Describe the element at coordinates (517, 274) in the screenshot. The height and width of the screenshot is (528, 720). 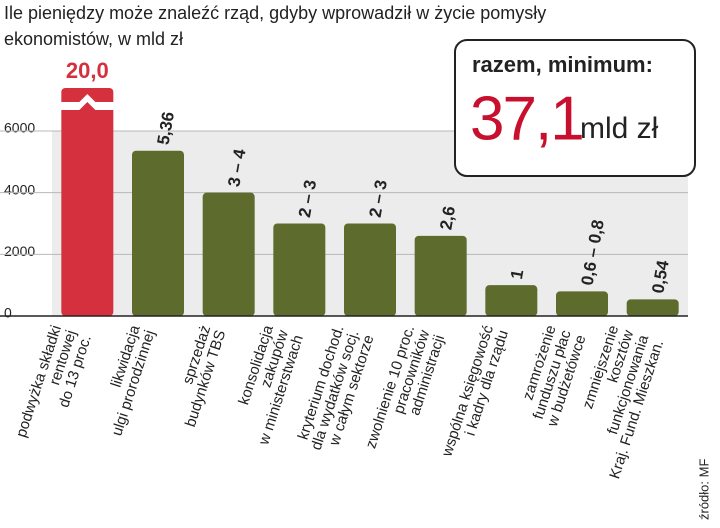
I see `value-label: 1` at that location.